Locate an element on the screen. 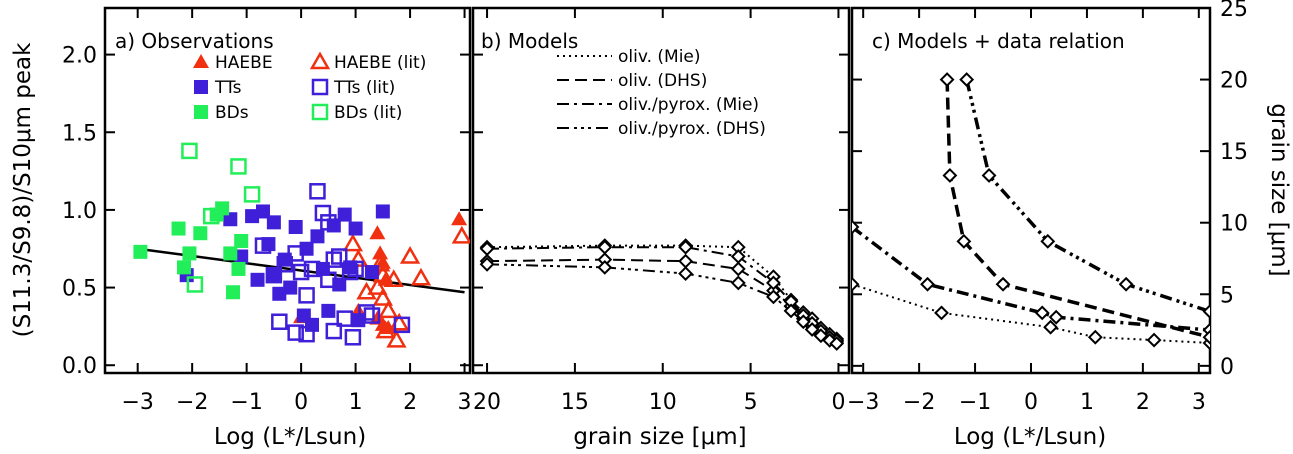  panel-c-ytick-label: 25 is located at coordinates (1234, 11).